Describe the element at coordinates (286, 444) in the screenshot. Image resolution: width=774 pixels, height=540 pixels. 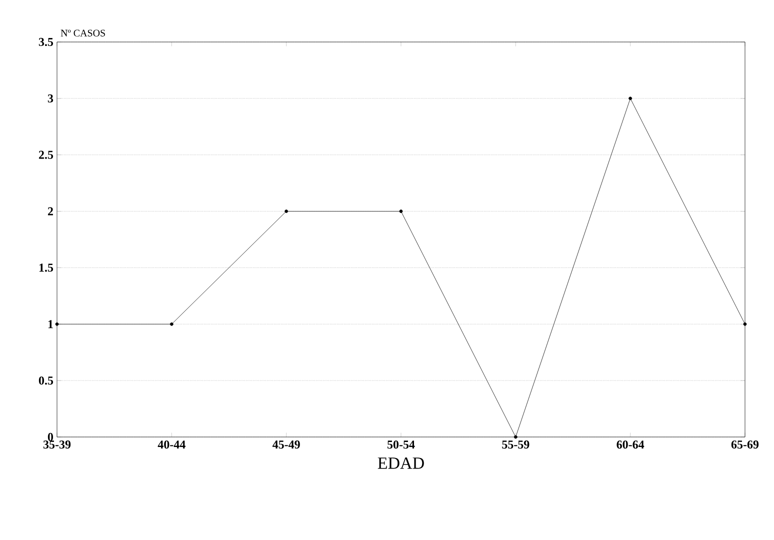
I see `x-tick-label: 45-49` at that location.